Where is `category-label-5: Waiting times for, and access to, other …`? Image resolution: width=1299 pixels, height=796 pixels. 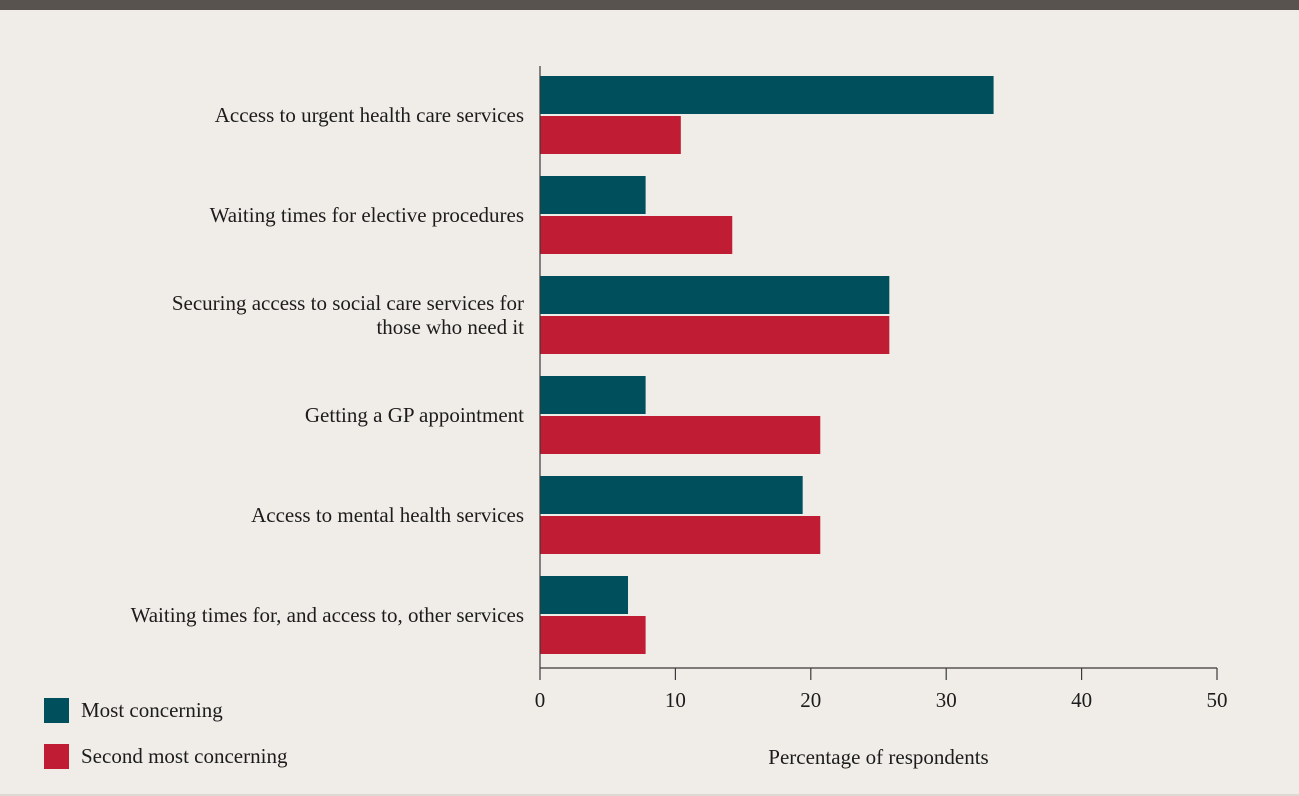 category-label-5: Waiting times for, and access to, other … is located at coordinates (327, 615).